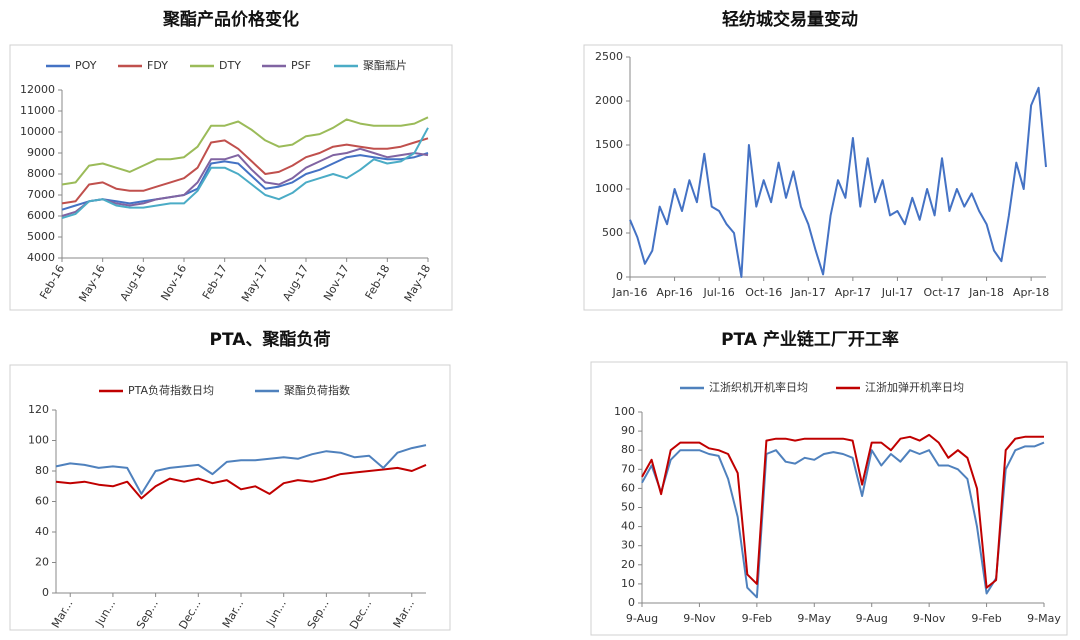  Describe the element at coordinates (157, 65) in the screenshot. I see `legend-label: FDY` at that location.